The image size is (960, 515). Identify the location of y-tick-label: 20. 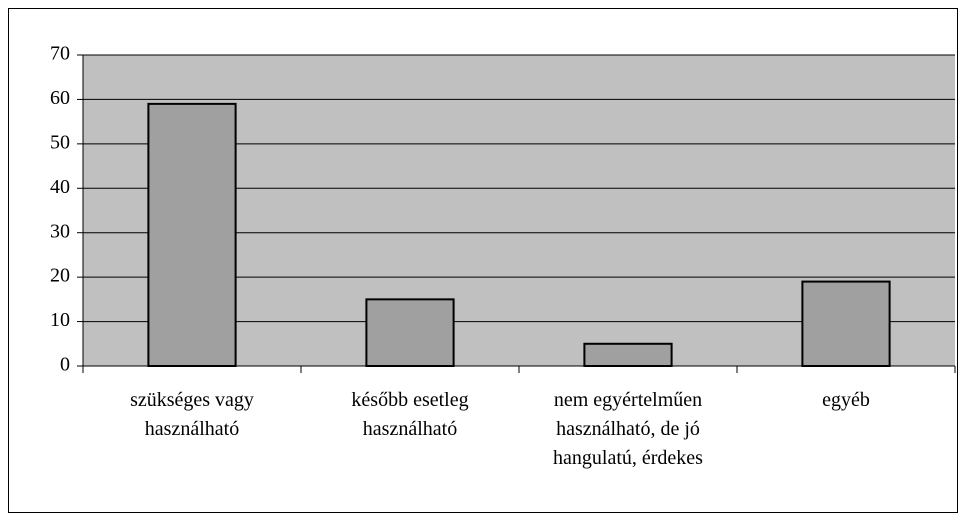
(60, 276).